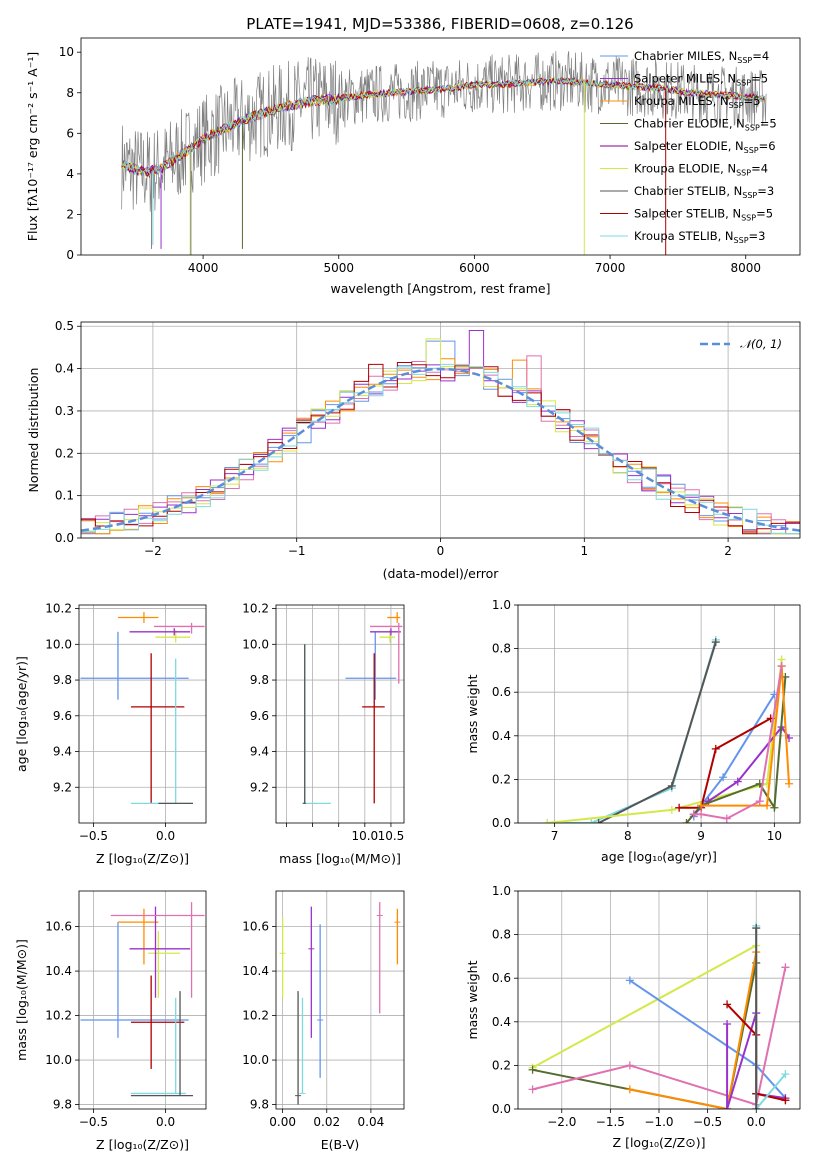 This screenshot has height=1170, width=819. I want to click on age-vs-Z-xtick-label: 0.0, so click(165, 836).